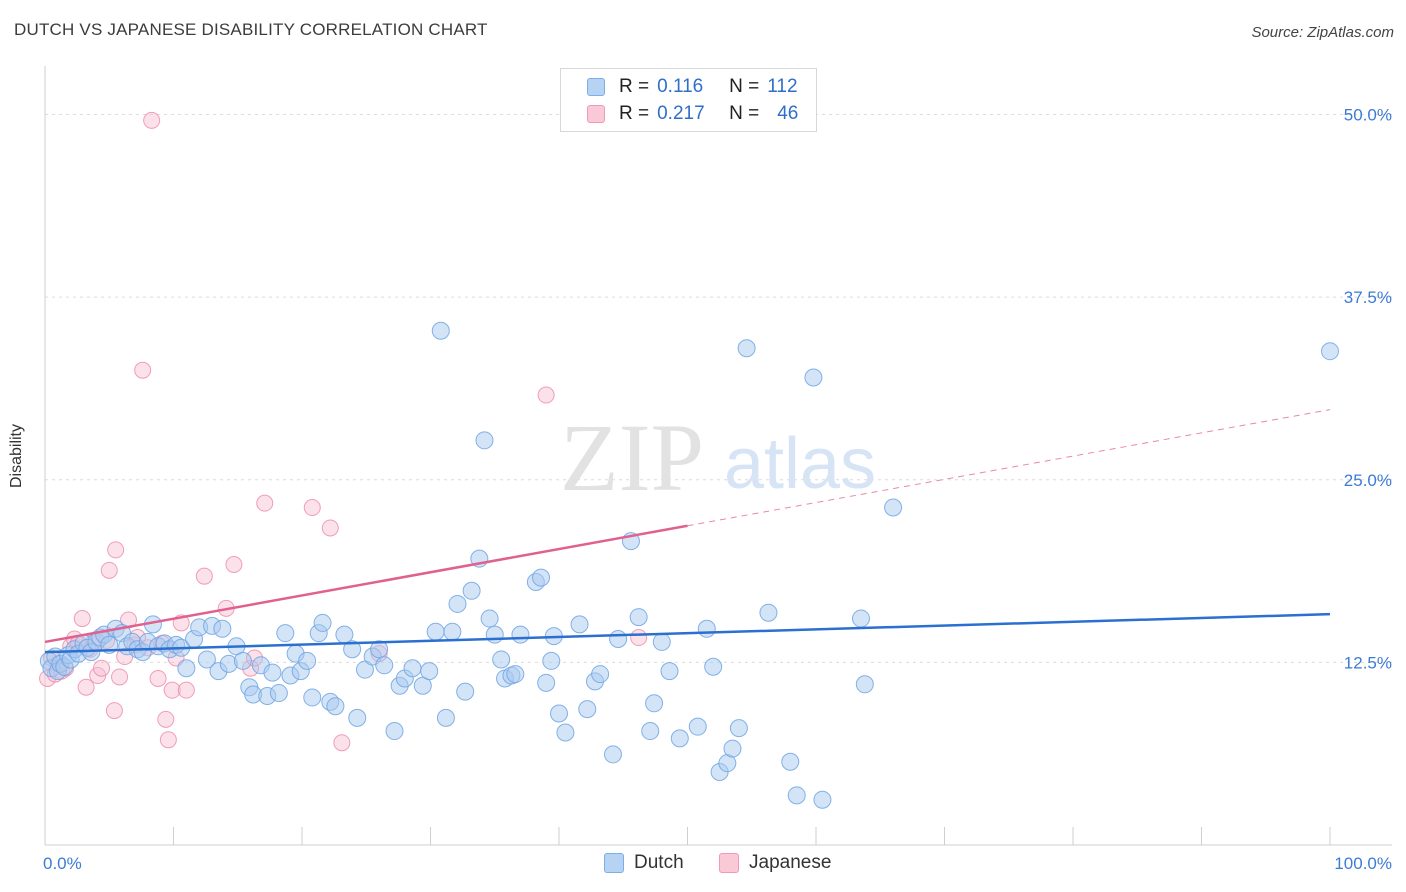  What do you see at coordinates (1368, 115) in the screenshot?
I see `y-tick-label: 50.0%` at bounding box center [1368, 115].